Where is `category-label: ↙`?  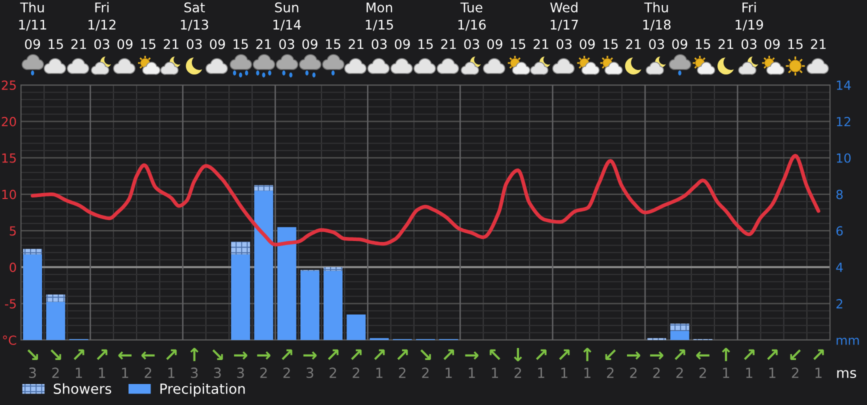
category-label: ↙ is located at coordinates (795, 354).